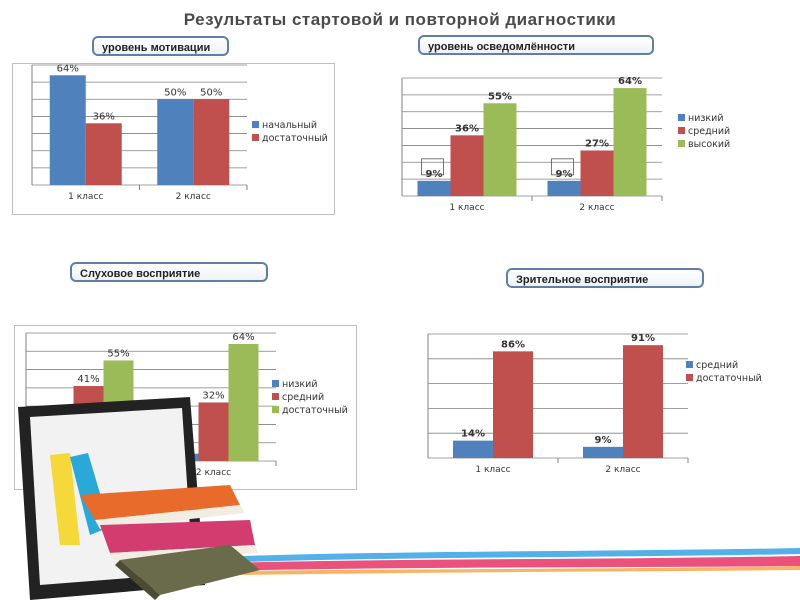 The height and width of the screenshot is (600, 800). I want to click on bar-низкий-2, so click(564, 188).